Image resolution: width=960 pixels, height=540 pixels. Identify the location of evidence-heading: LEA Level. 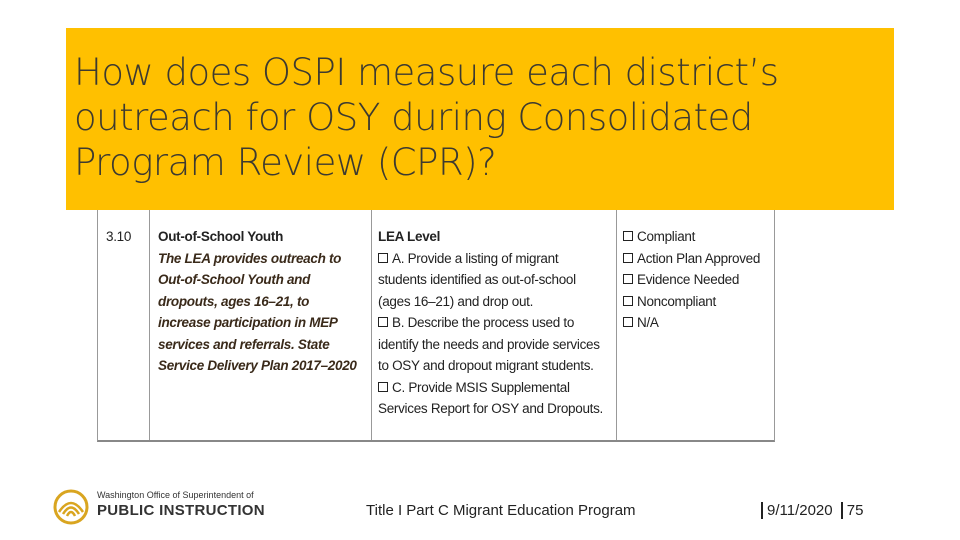
(409, 236).